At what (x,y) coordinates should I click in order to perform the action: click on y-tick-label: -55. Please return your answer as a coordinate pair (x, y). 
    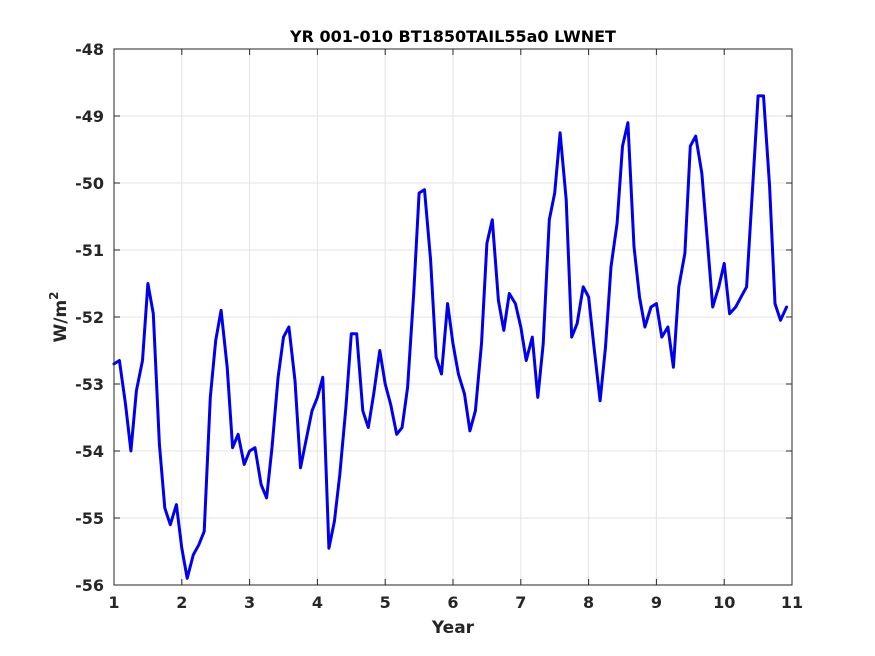
    Looking at the image, I should click on (89, 518).